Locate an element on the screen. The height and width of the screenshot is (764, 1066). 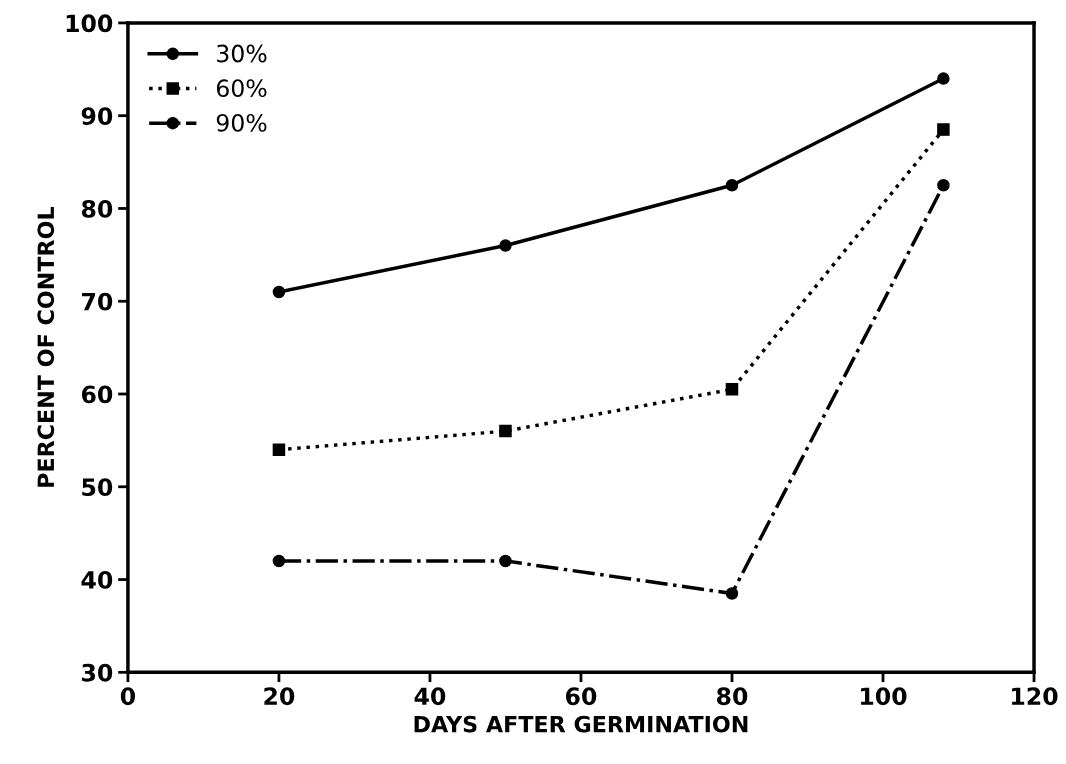
x-tick-label: 100 is located at coordinates (884, 696).